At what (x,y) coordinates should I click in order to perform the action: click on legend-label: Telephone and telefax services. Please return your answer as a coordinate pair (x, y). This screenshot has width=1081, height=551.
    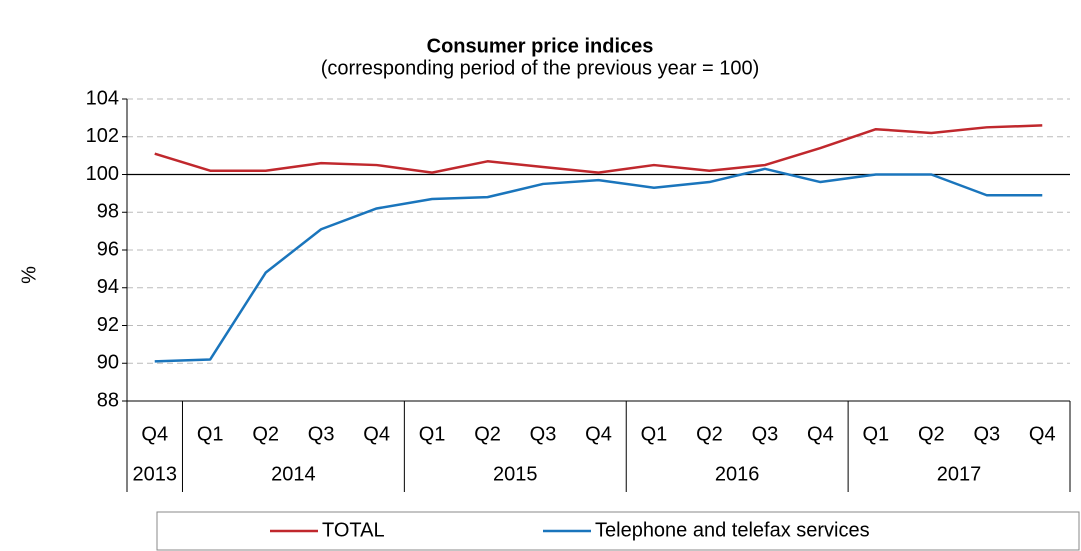
    Looking at the image, I should click on (732, 530).